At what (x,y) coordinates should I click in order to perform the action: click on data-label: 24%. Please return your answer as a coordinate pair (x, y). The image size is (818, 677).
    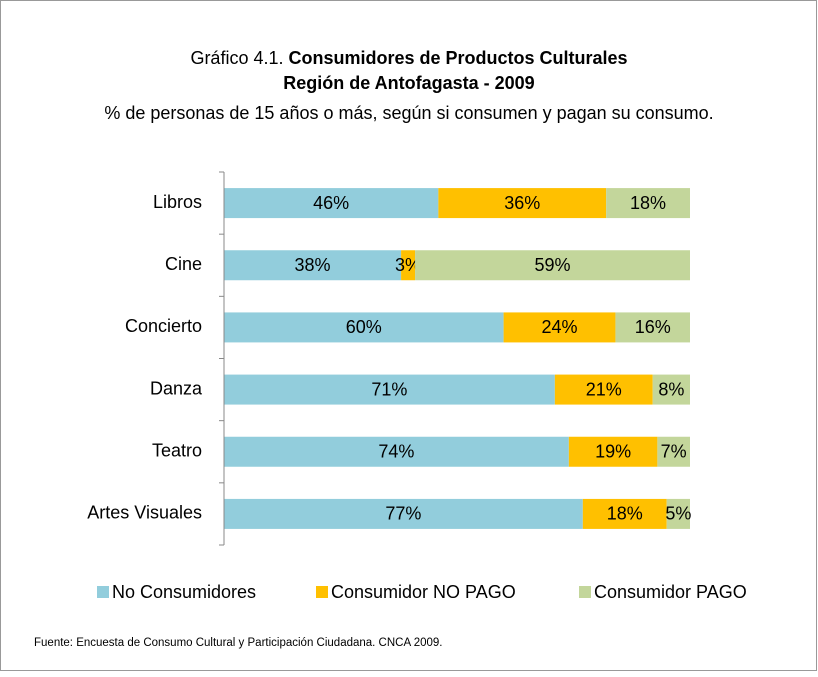
    Looking at the image, I should click on (560, 327).